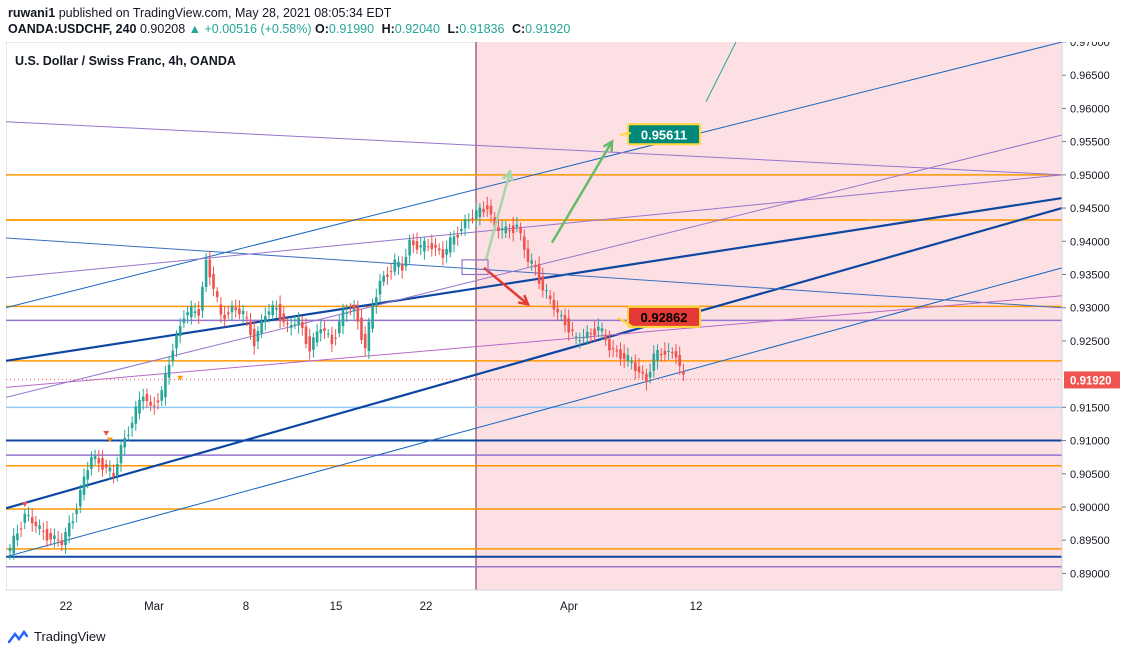  I want to click on low-value: 0.91836, so click(482, 29).